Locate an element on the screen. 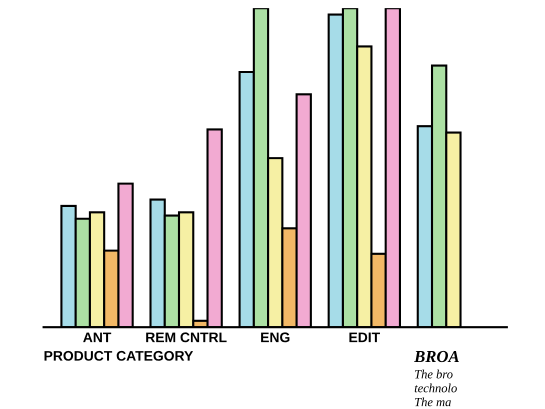  x-tick-label: ENG is located at coordinates (275, 337).